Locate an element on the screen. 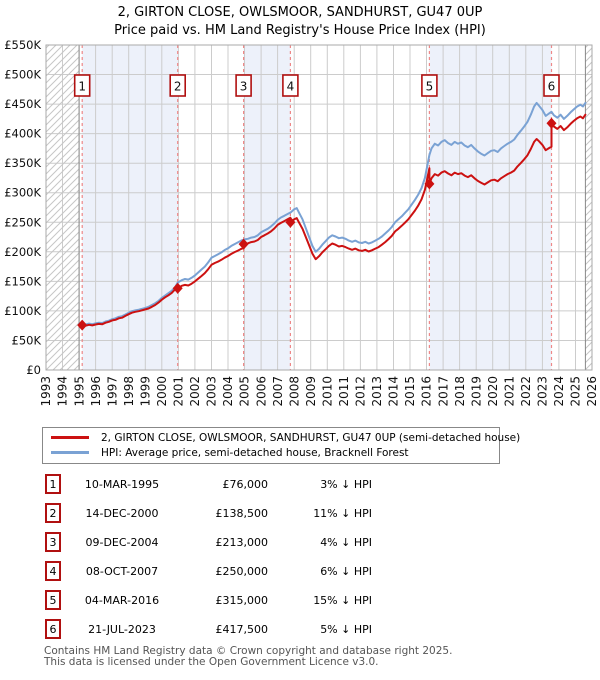  sale-vs-hpi: 15% ↓ HPI is located at coordinates (342, 600).